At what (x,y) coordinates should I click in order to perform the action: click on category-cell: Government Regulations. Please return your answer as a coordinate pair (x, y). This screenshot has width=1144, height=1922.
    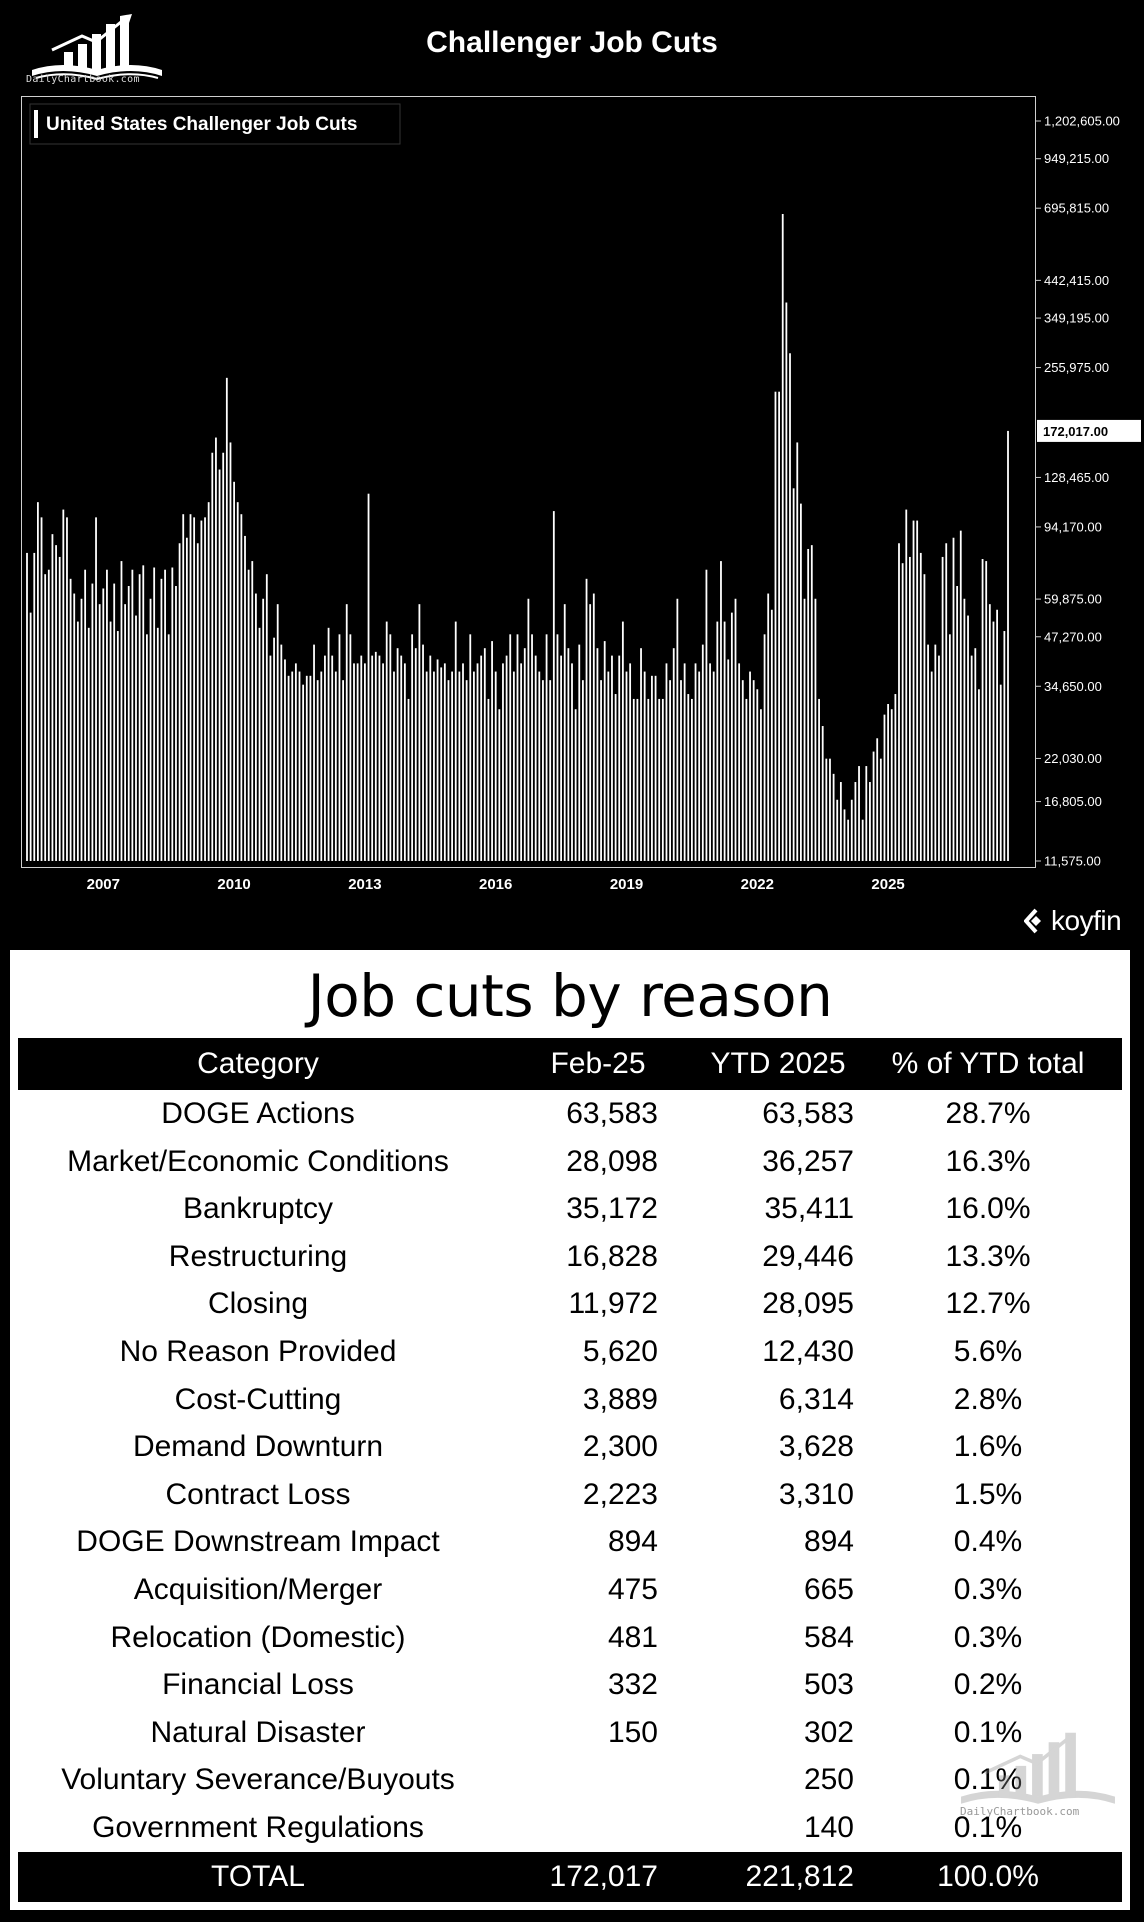
    Looking at the image, I should click on (258, 1827).